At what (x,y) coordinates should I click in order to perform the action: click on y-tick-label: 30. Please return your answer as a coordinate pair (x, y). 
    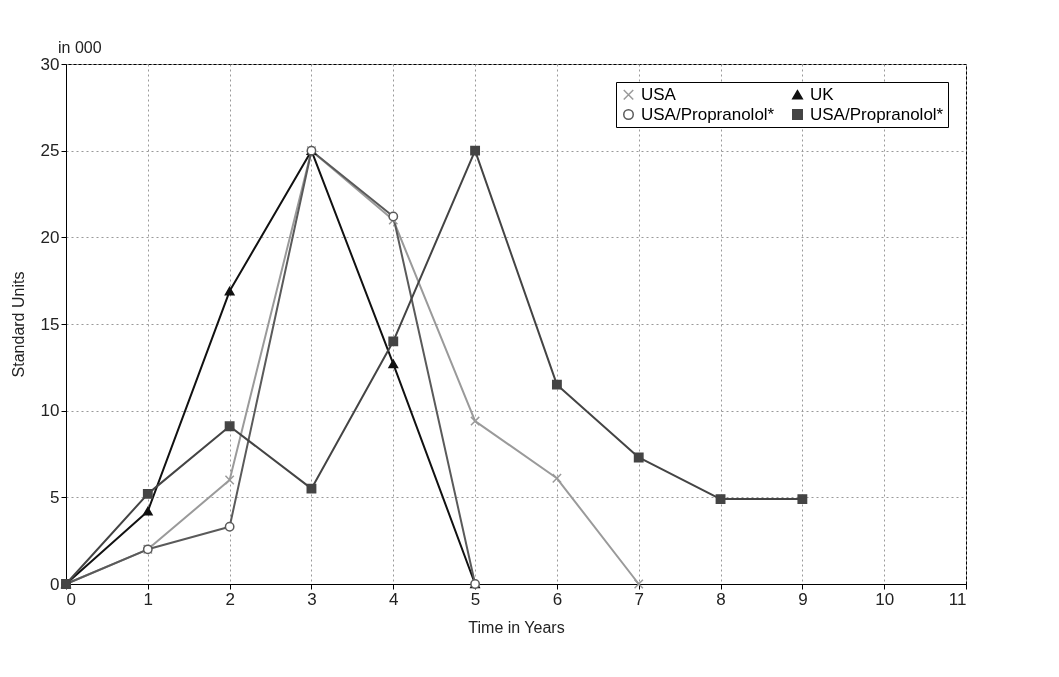
    Looking at the image, I should click on (50, 64).